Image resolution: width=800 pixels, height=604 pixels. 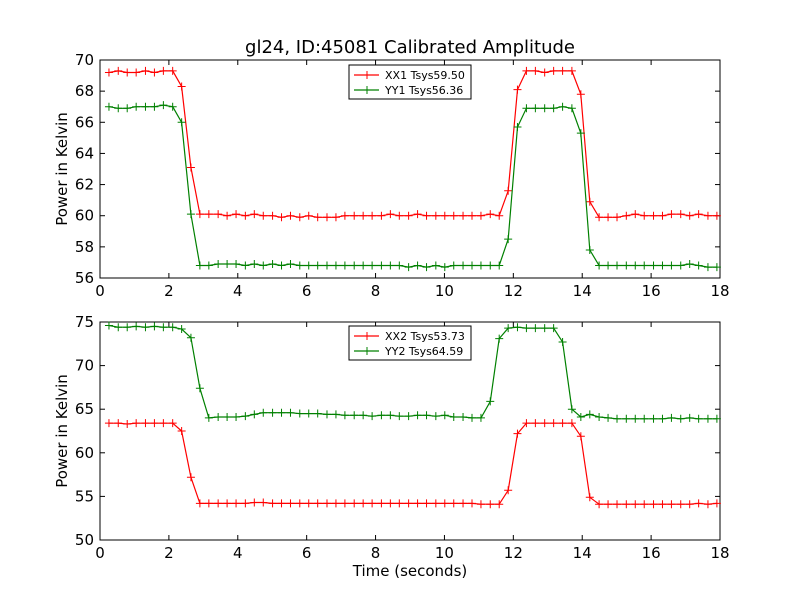 What do you see at coordinates (412, 372) in the screenshot?
I see `series-yy2` at bounding box center [412, 372].